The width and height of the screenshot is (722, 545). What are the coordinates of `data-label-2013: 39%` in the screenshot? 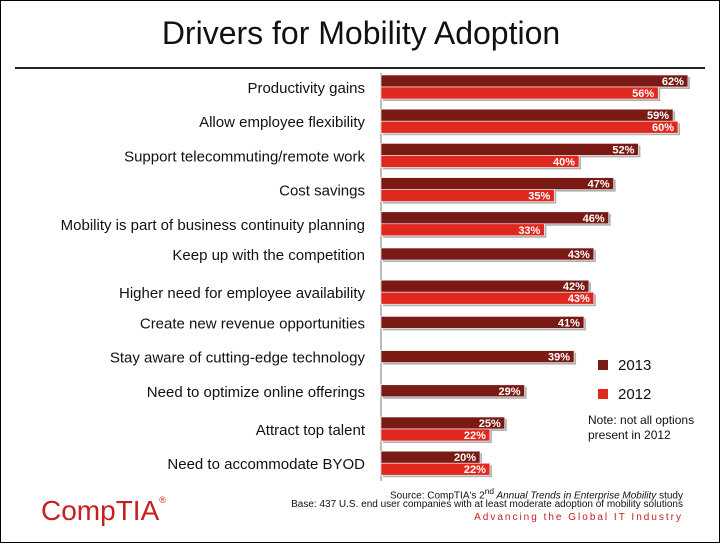 It's located at (559, 358).